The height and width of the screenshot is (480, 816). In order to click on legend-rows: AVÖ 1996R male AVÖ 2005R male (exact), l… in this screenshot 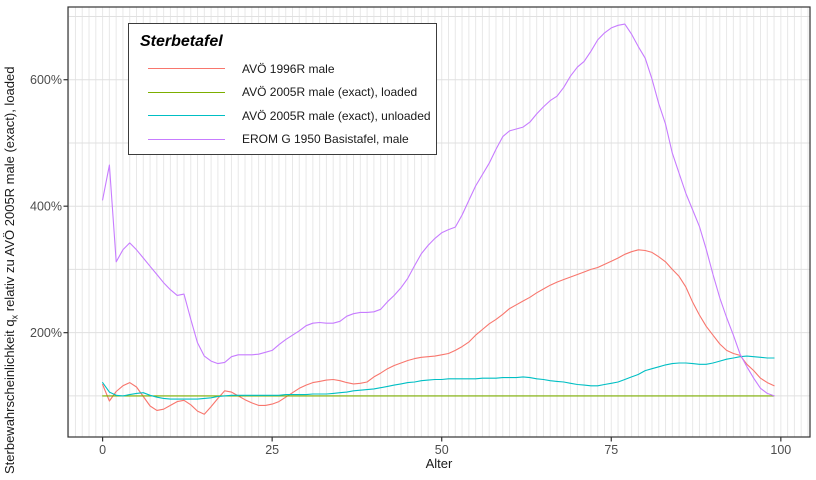, I will do `click(282, 104)`.